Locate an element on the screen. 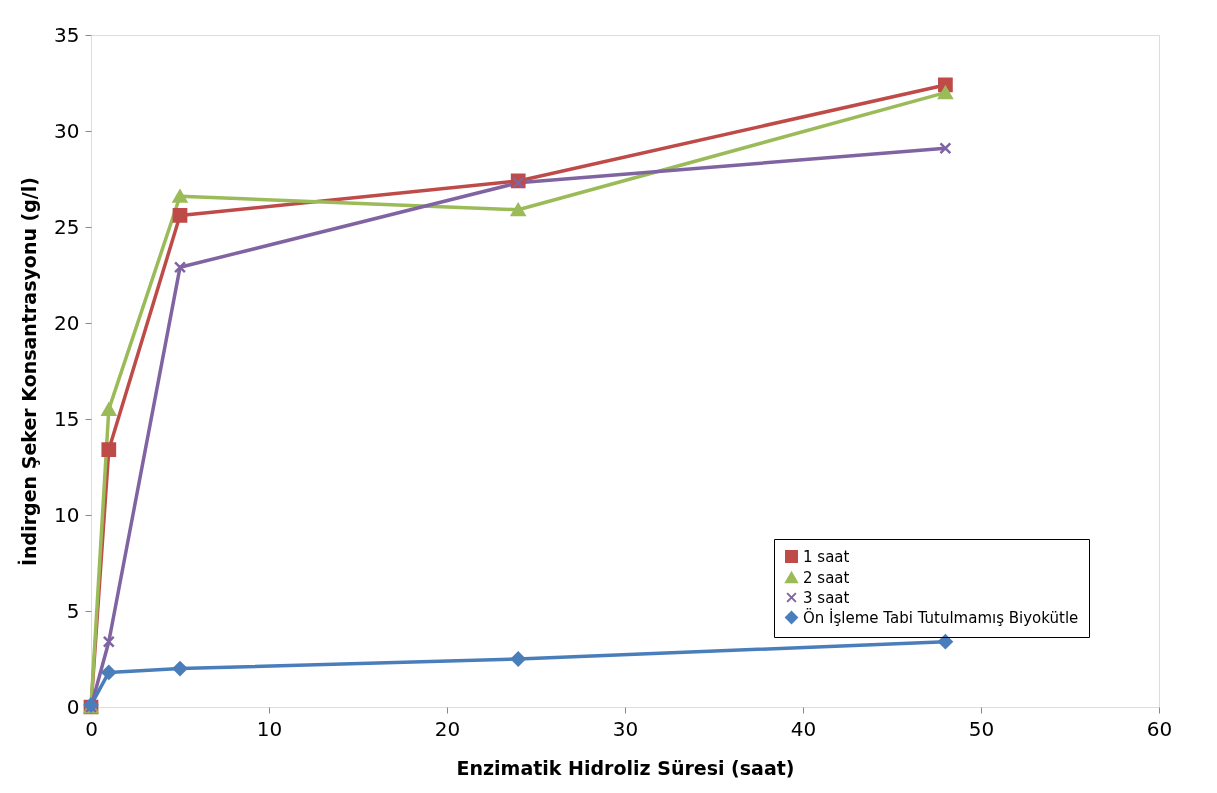 The height and width of the screenshot is (793, 1217). x-tick-label: 0 is located at coordinates (91, 728).